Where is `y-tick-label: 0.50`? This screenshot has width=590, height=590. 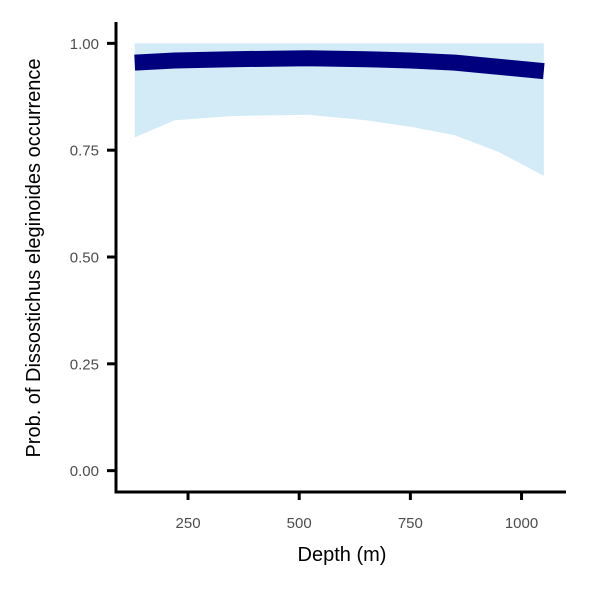 y-tick-label: 0.50 is located at coordinates (84, 258).